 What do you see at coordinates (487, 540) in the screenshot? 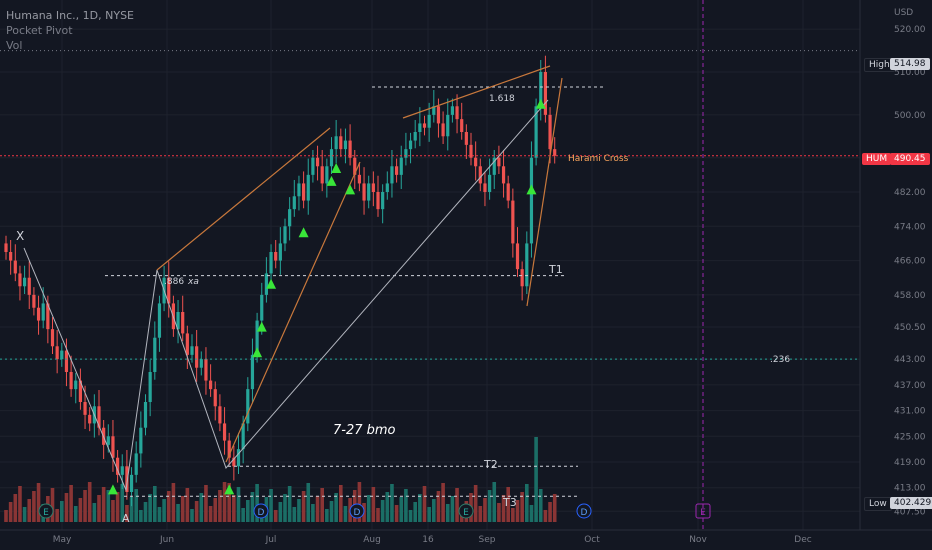
I see `time-tick-label: Sep` at bounding box center [487, 540].